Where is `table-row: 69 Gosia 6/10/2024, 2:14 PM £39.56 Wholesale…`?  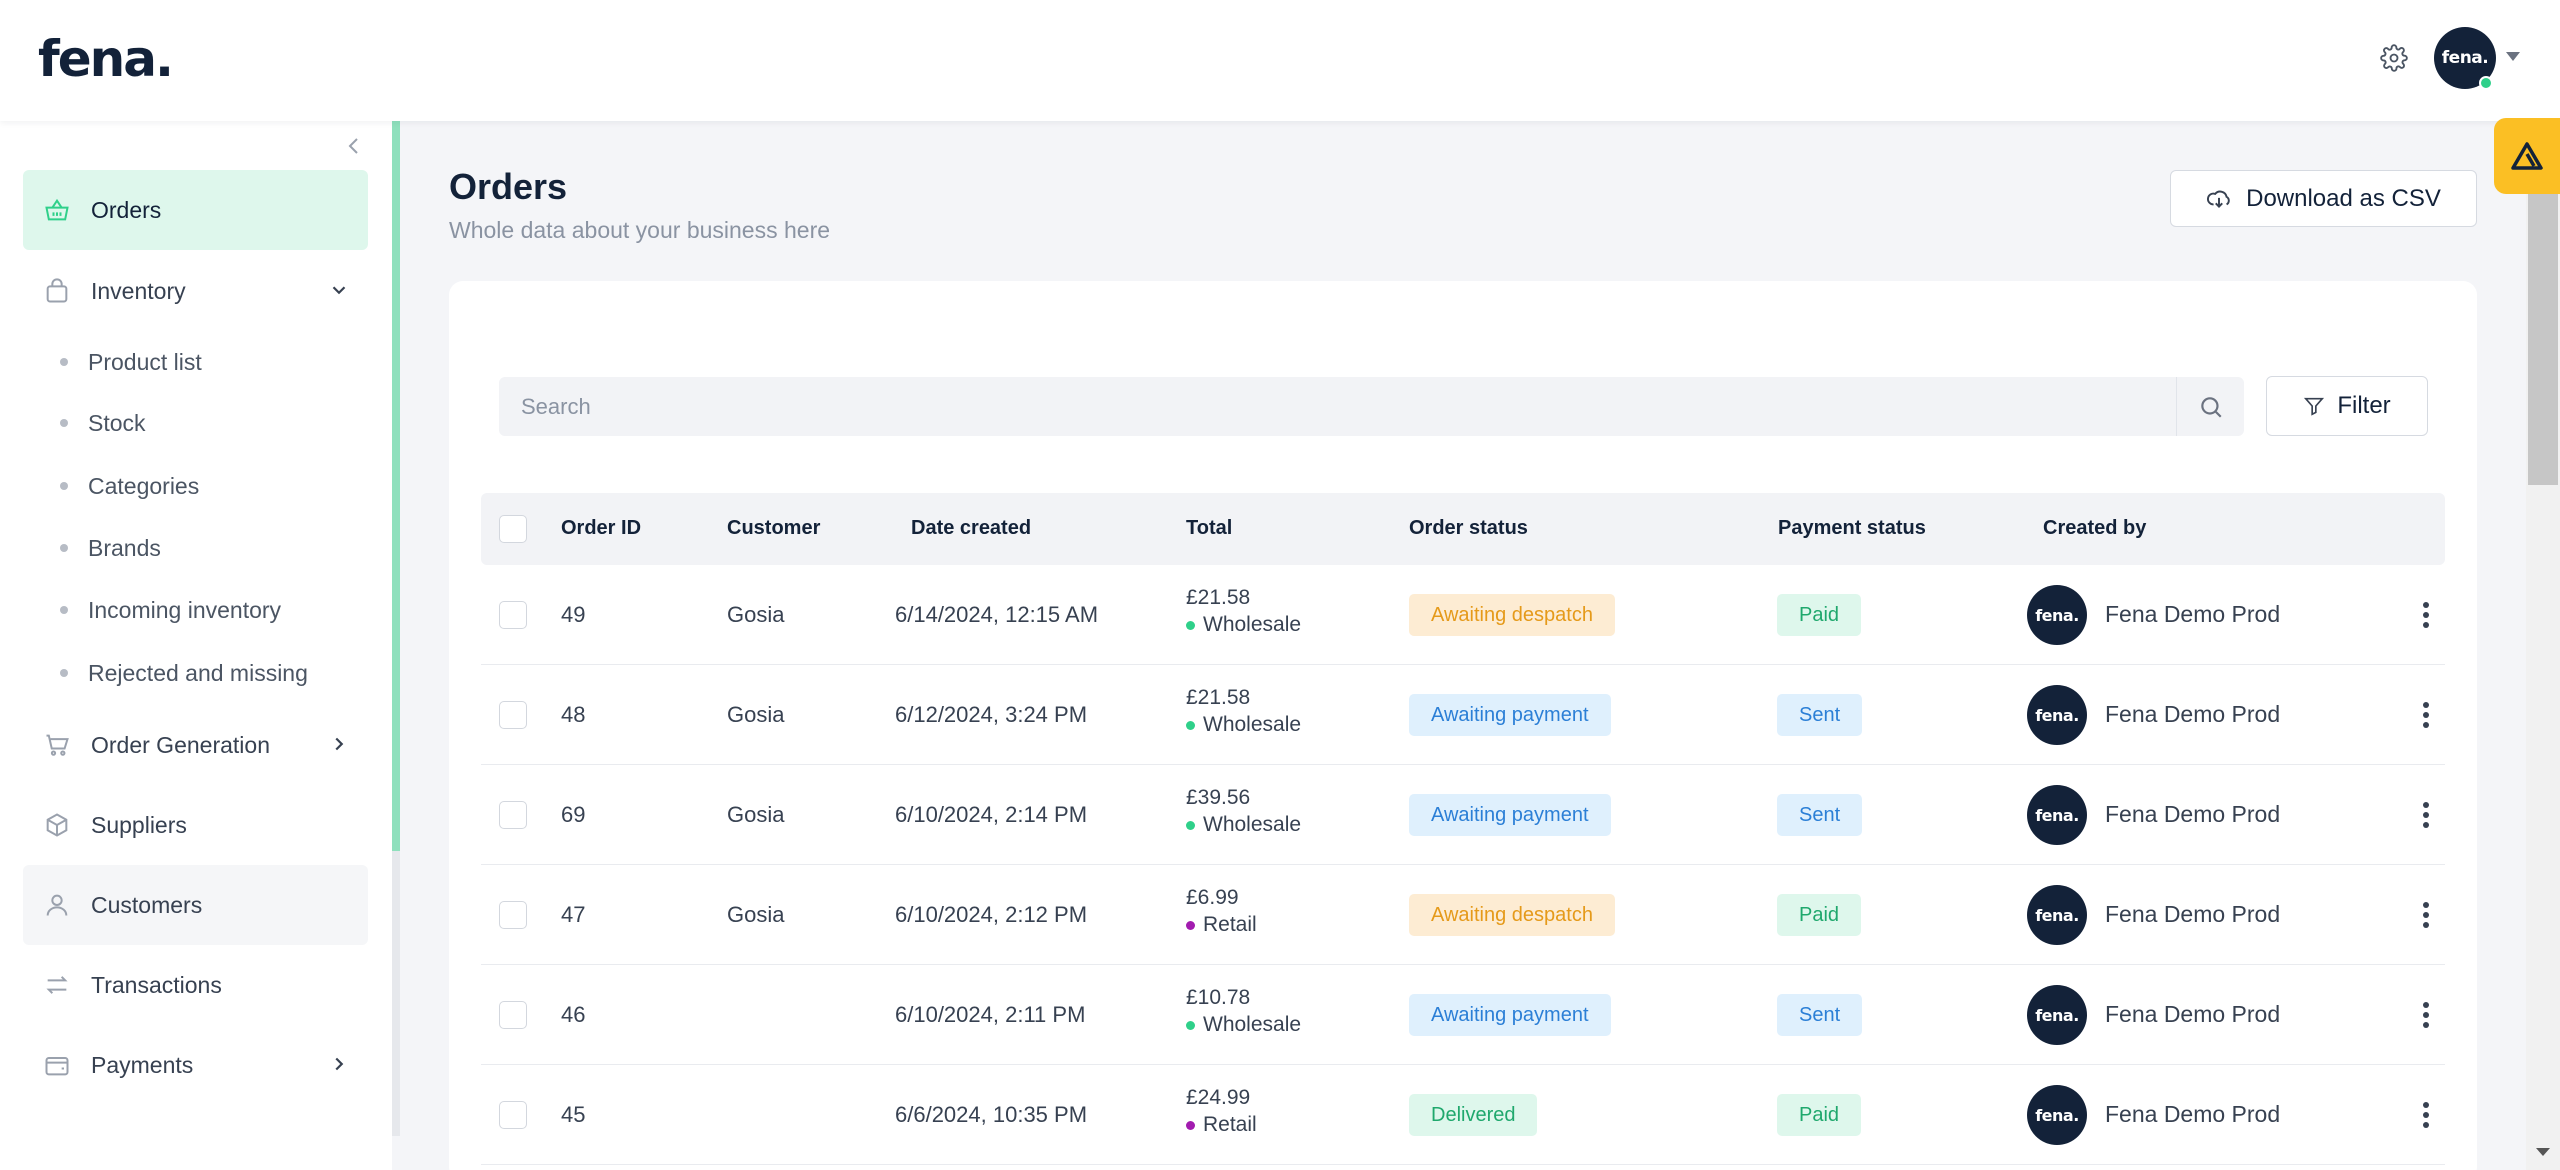 table-row: 69 Gosia 6/10/2024, 2:14 PM £39.56 Wholesale… is located at coordinates (1463, 815).